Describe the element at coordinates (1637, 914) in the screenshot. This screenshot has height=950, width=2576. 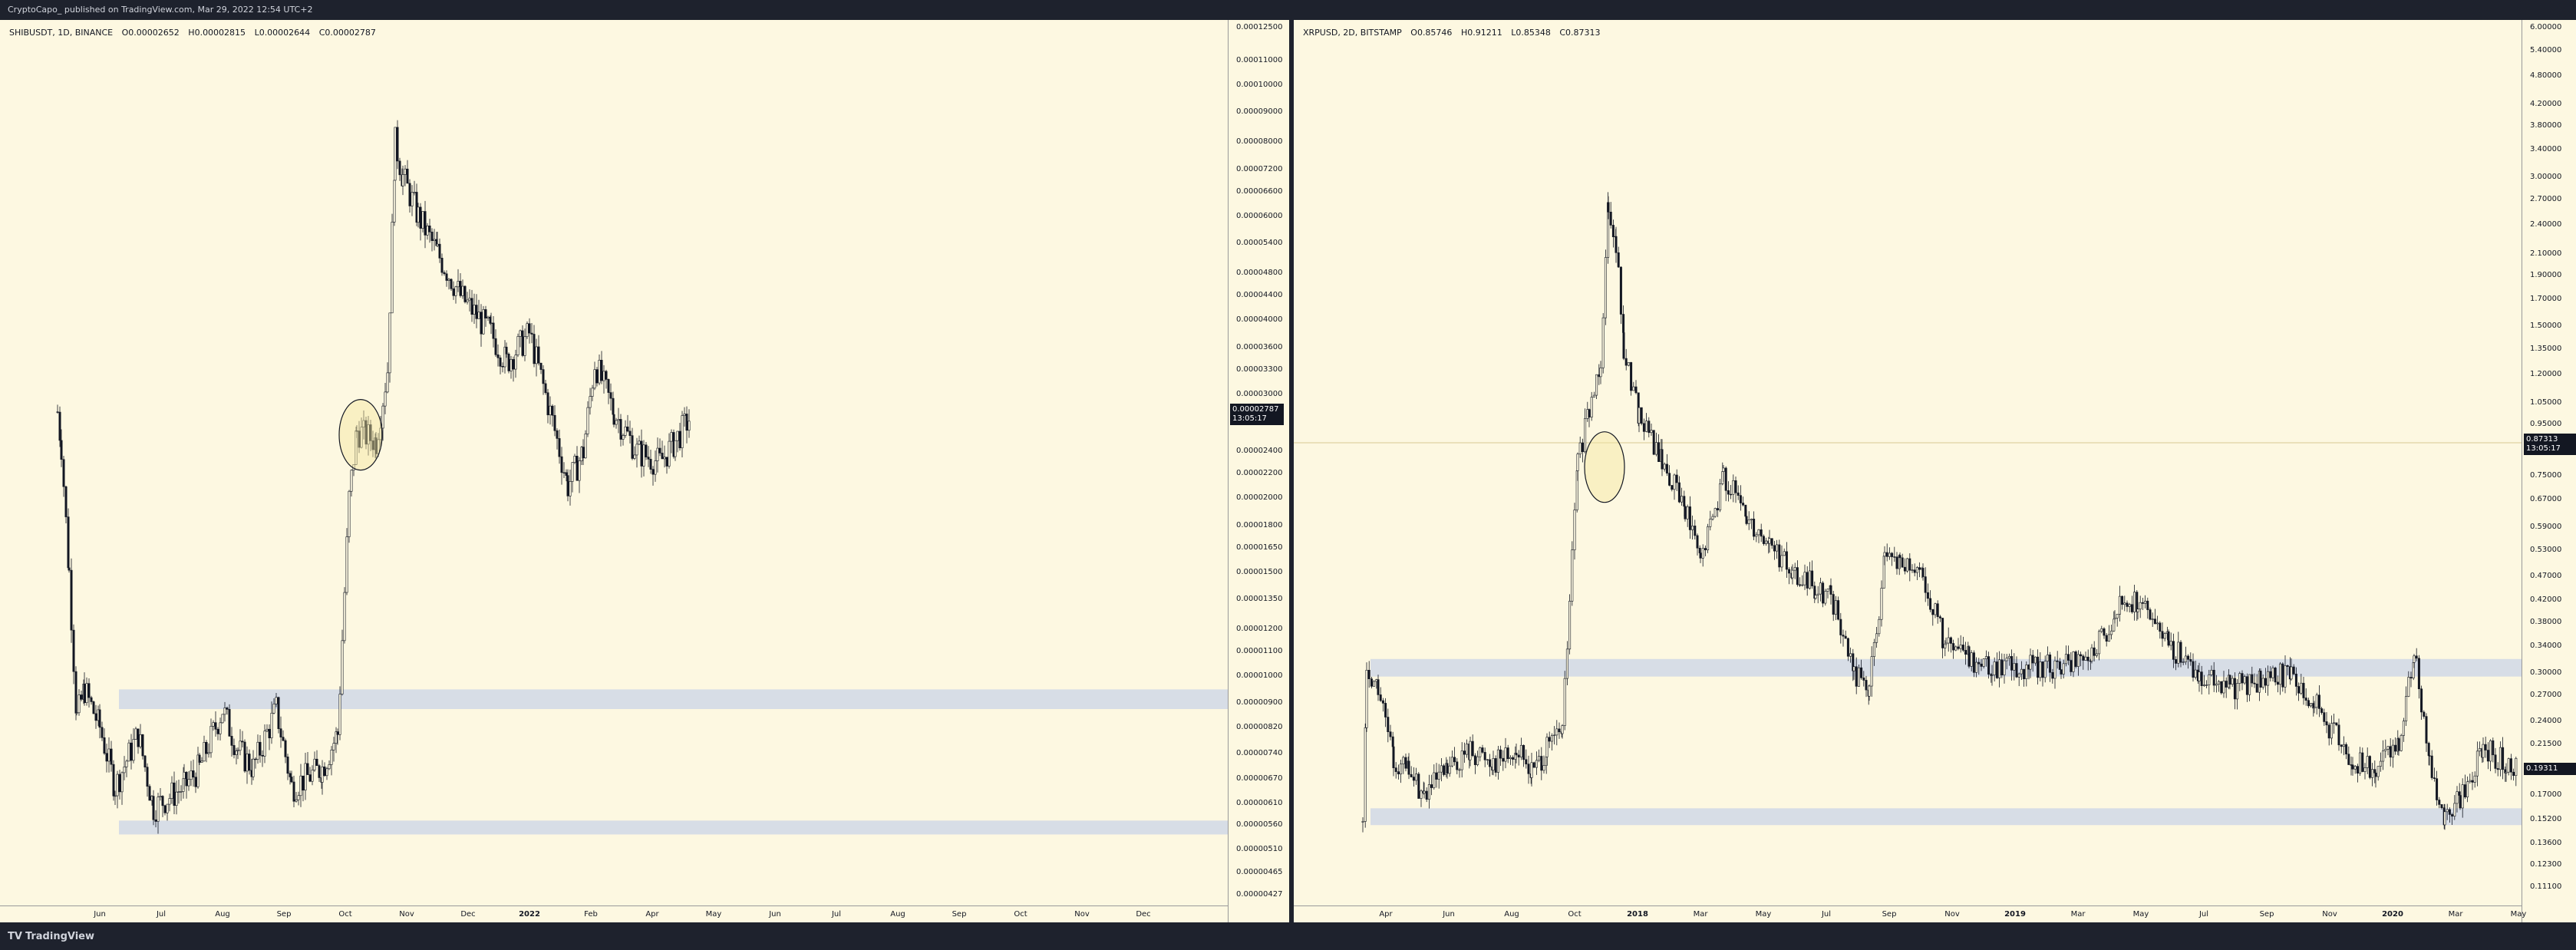
I see `x-tick-label: 2018` at that location.